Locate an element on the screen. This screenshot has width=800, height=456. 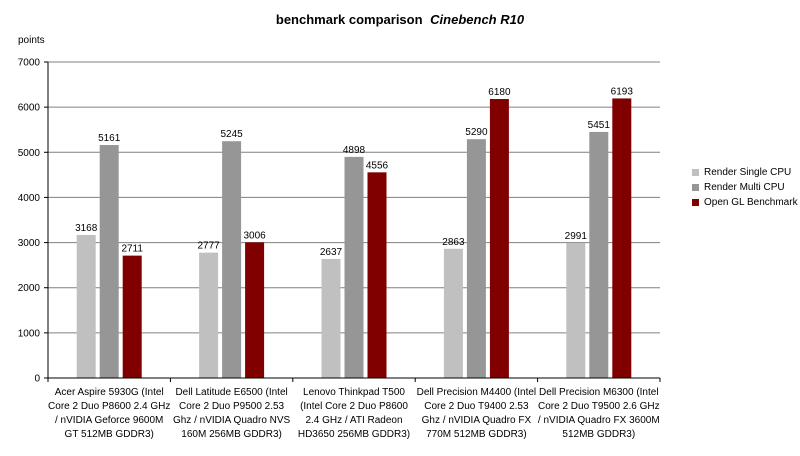
y-tick-label: 5000 is located at coordinates (29, 153).